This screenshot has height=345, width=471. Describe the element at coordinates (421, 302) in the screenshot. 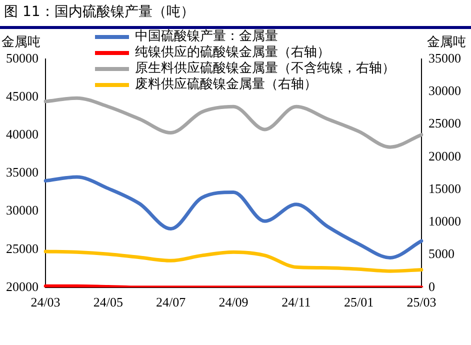

I see `x-tick-label: 25/03` at that location.